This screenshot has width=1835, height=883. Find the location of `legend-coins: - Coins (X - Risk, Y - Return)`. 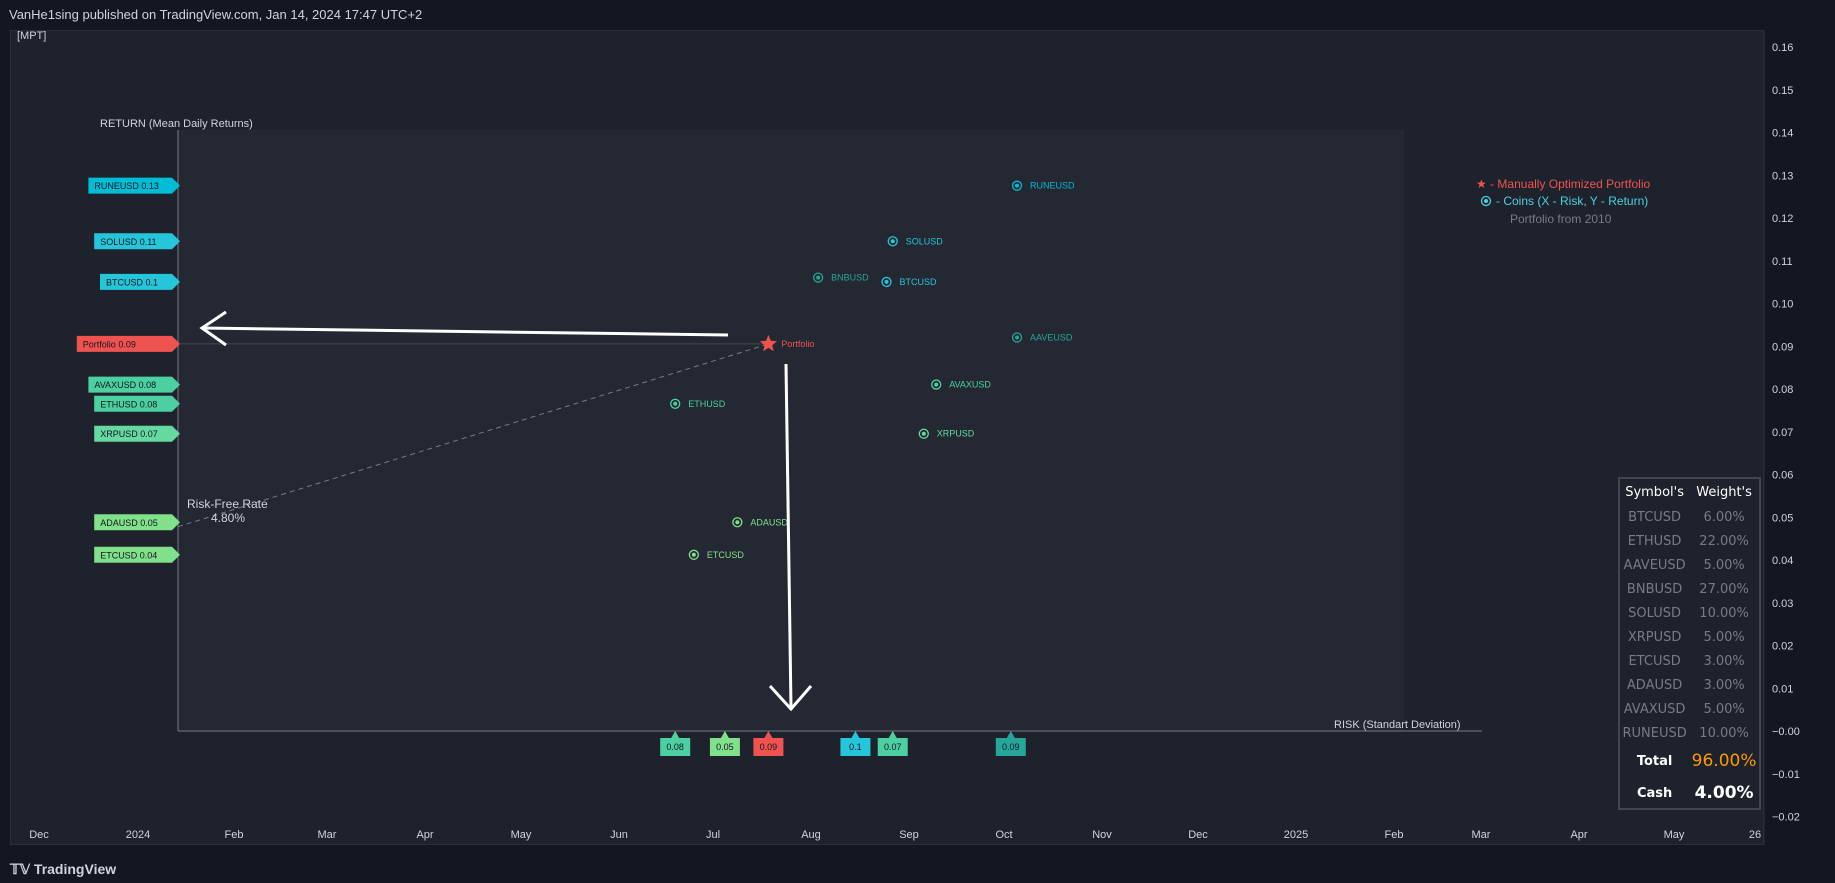

legend-coins: - Coins (X - Risk, Y - Return) is located at coordinates (1572, 201).